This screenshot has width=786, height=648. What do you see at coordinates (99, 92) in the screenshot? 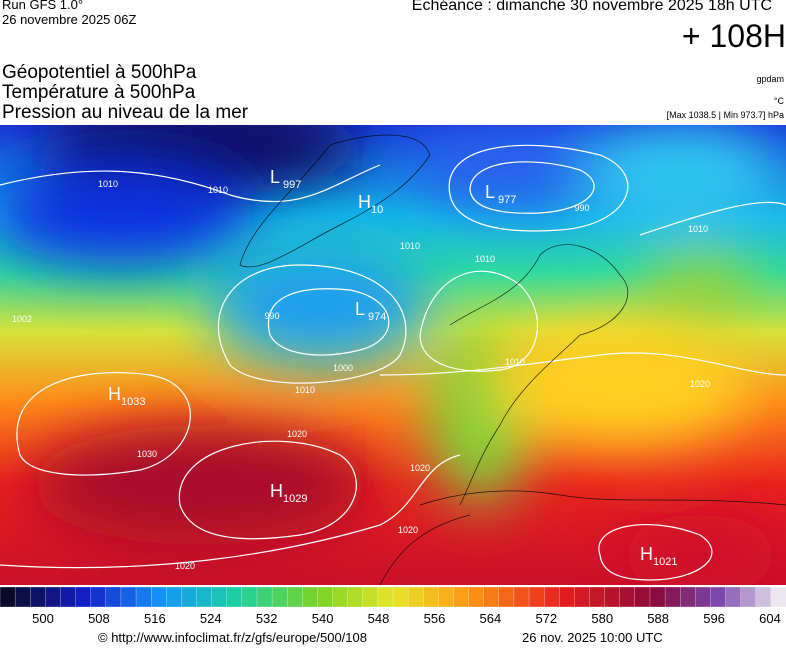
I see `layer: Température à 500hPa` at bounding box center [99, 92].